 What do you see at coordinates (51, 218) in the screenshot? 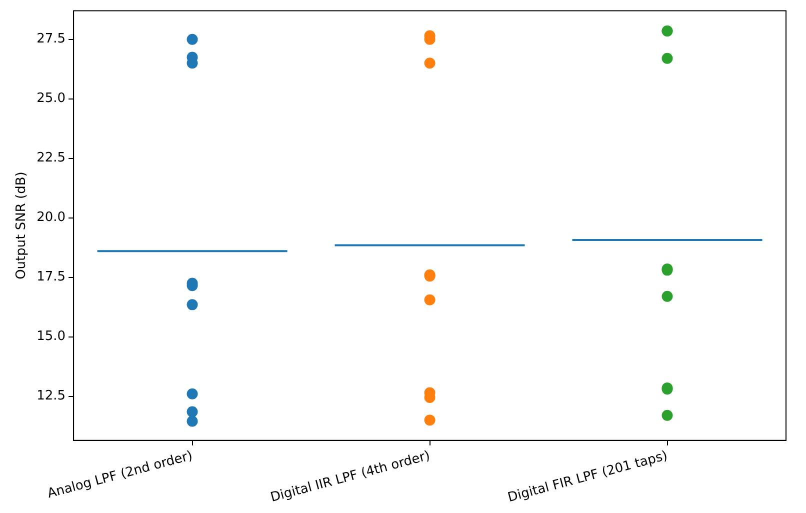
I see `y-tick-label: 20.0` at bounding box center [51, 218].